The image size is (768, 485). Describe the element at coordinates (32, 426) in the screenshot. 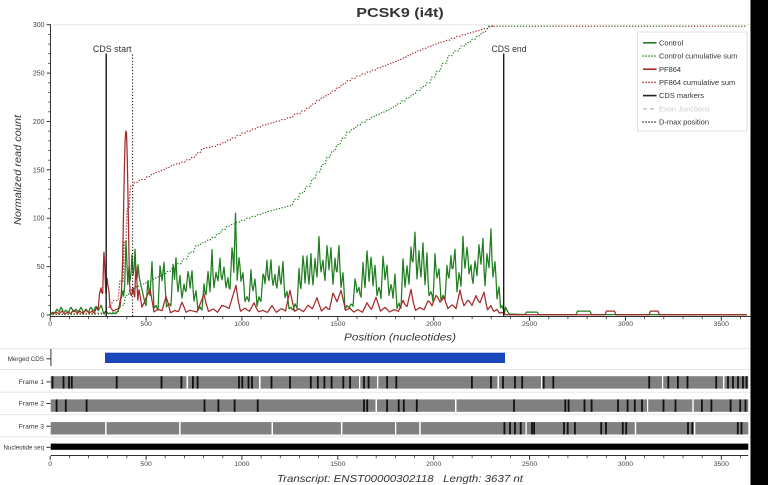

I see `svg-text: Frame 3` at that location.